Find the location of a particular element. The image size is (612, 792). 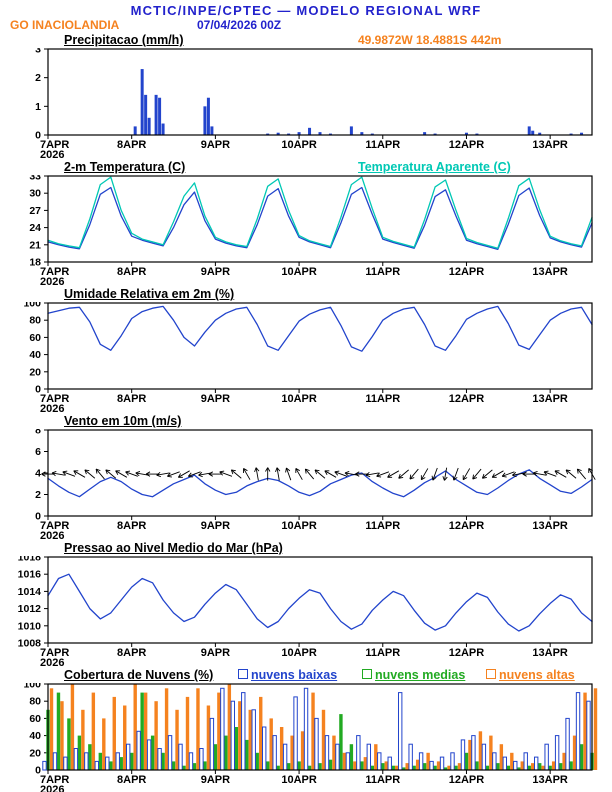

high-clouds-swatch-icon is located at coordinates (491, 674).